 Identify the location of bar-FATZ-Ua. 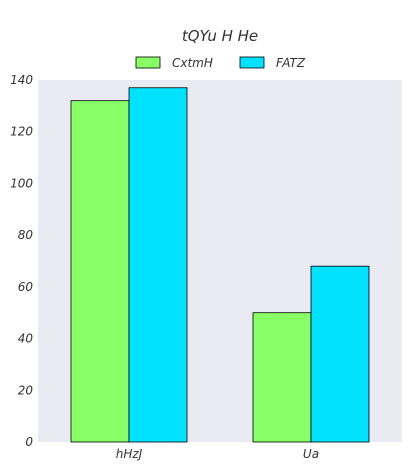
(340, 354).